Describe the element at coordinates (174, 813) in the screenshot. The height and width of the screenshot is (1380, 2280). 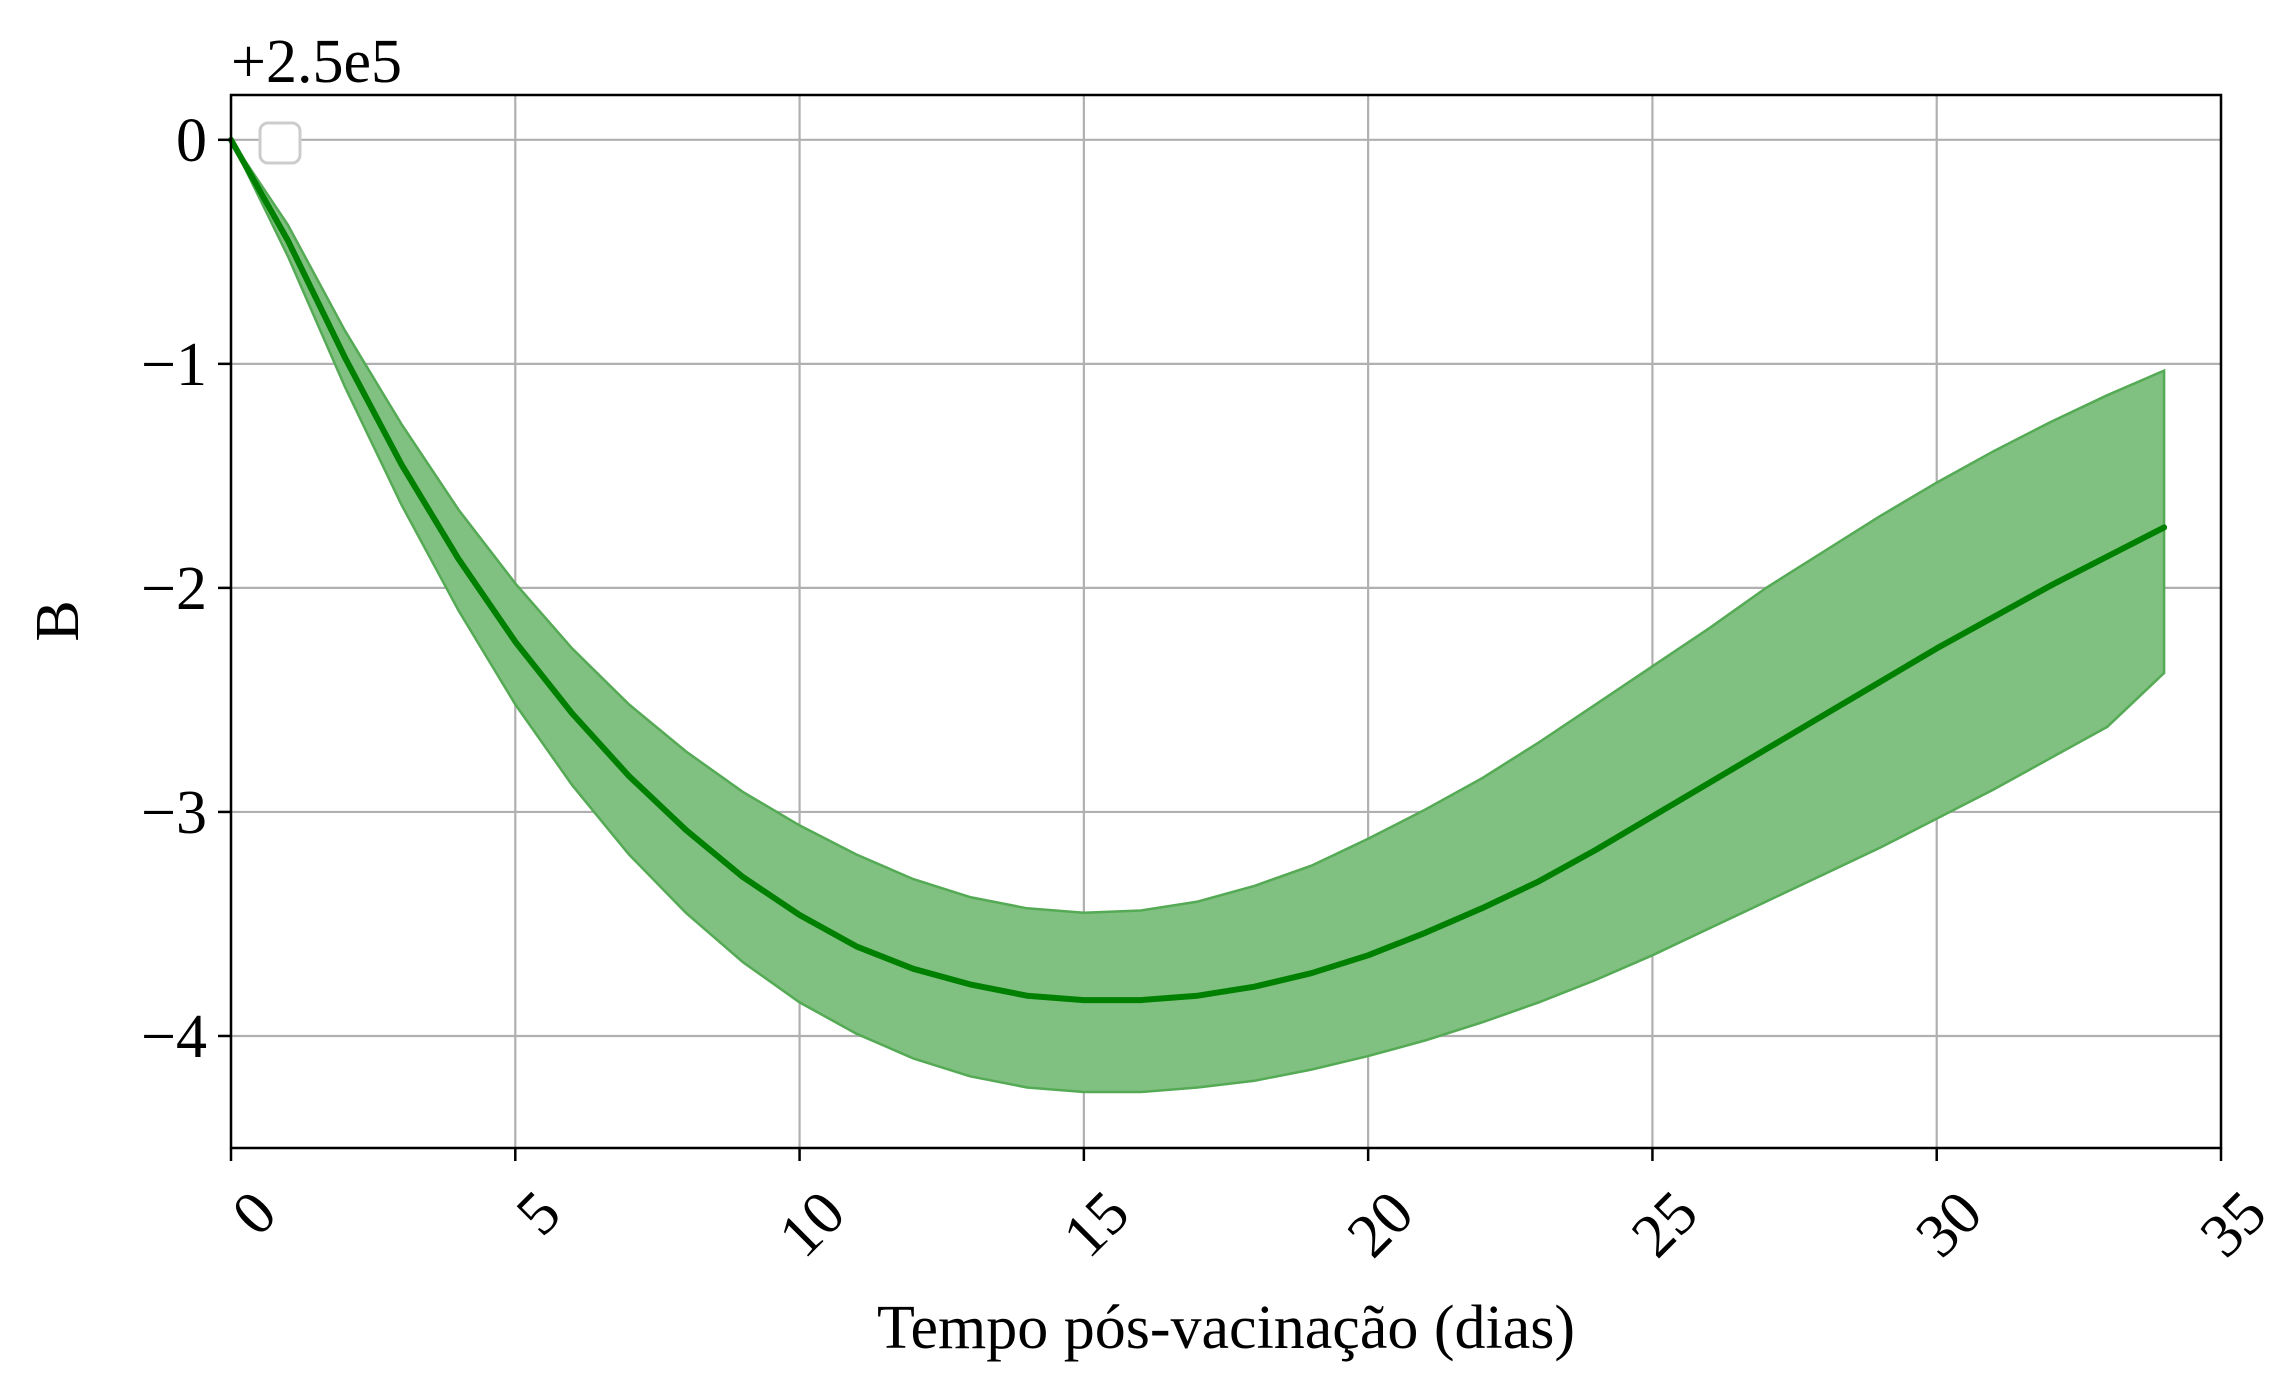
I see `y-tick-label: −3` at that location.